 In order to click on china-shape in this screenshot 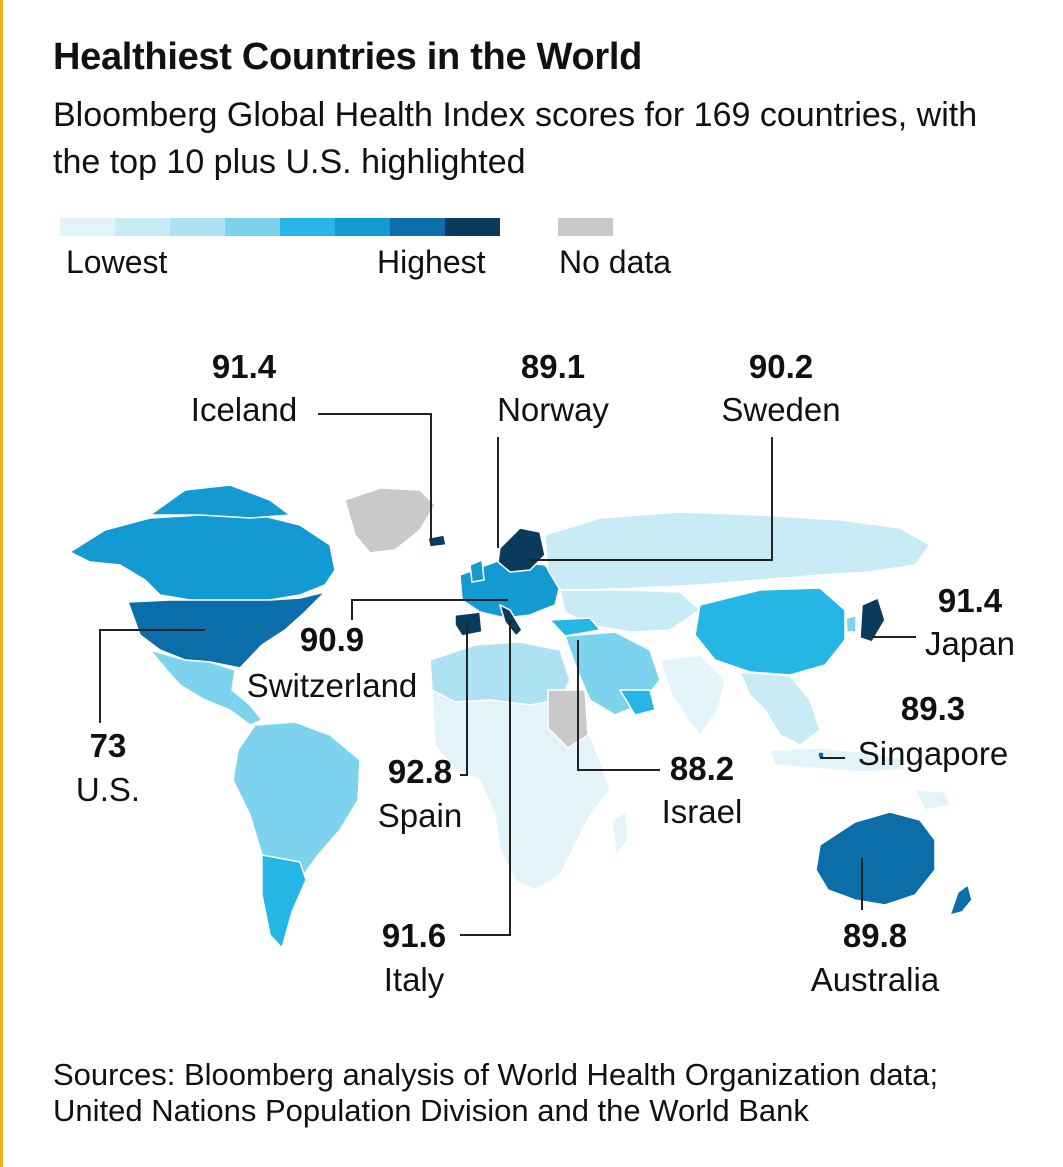, I will do `click(770, 631)`.